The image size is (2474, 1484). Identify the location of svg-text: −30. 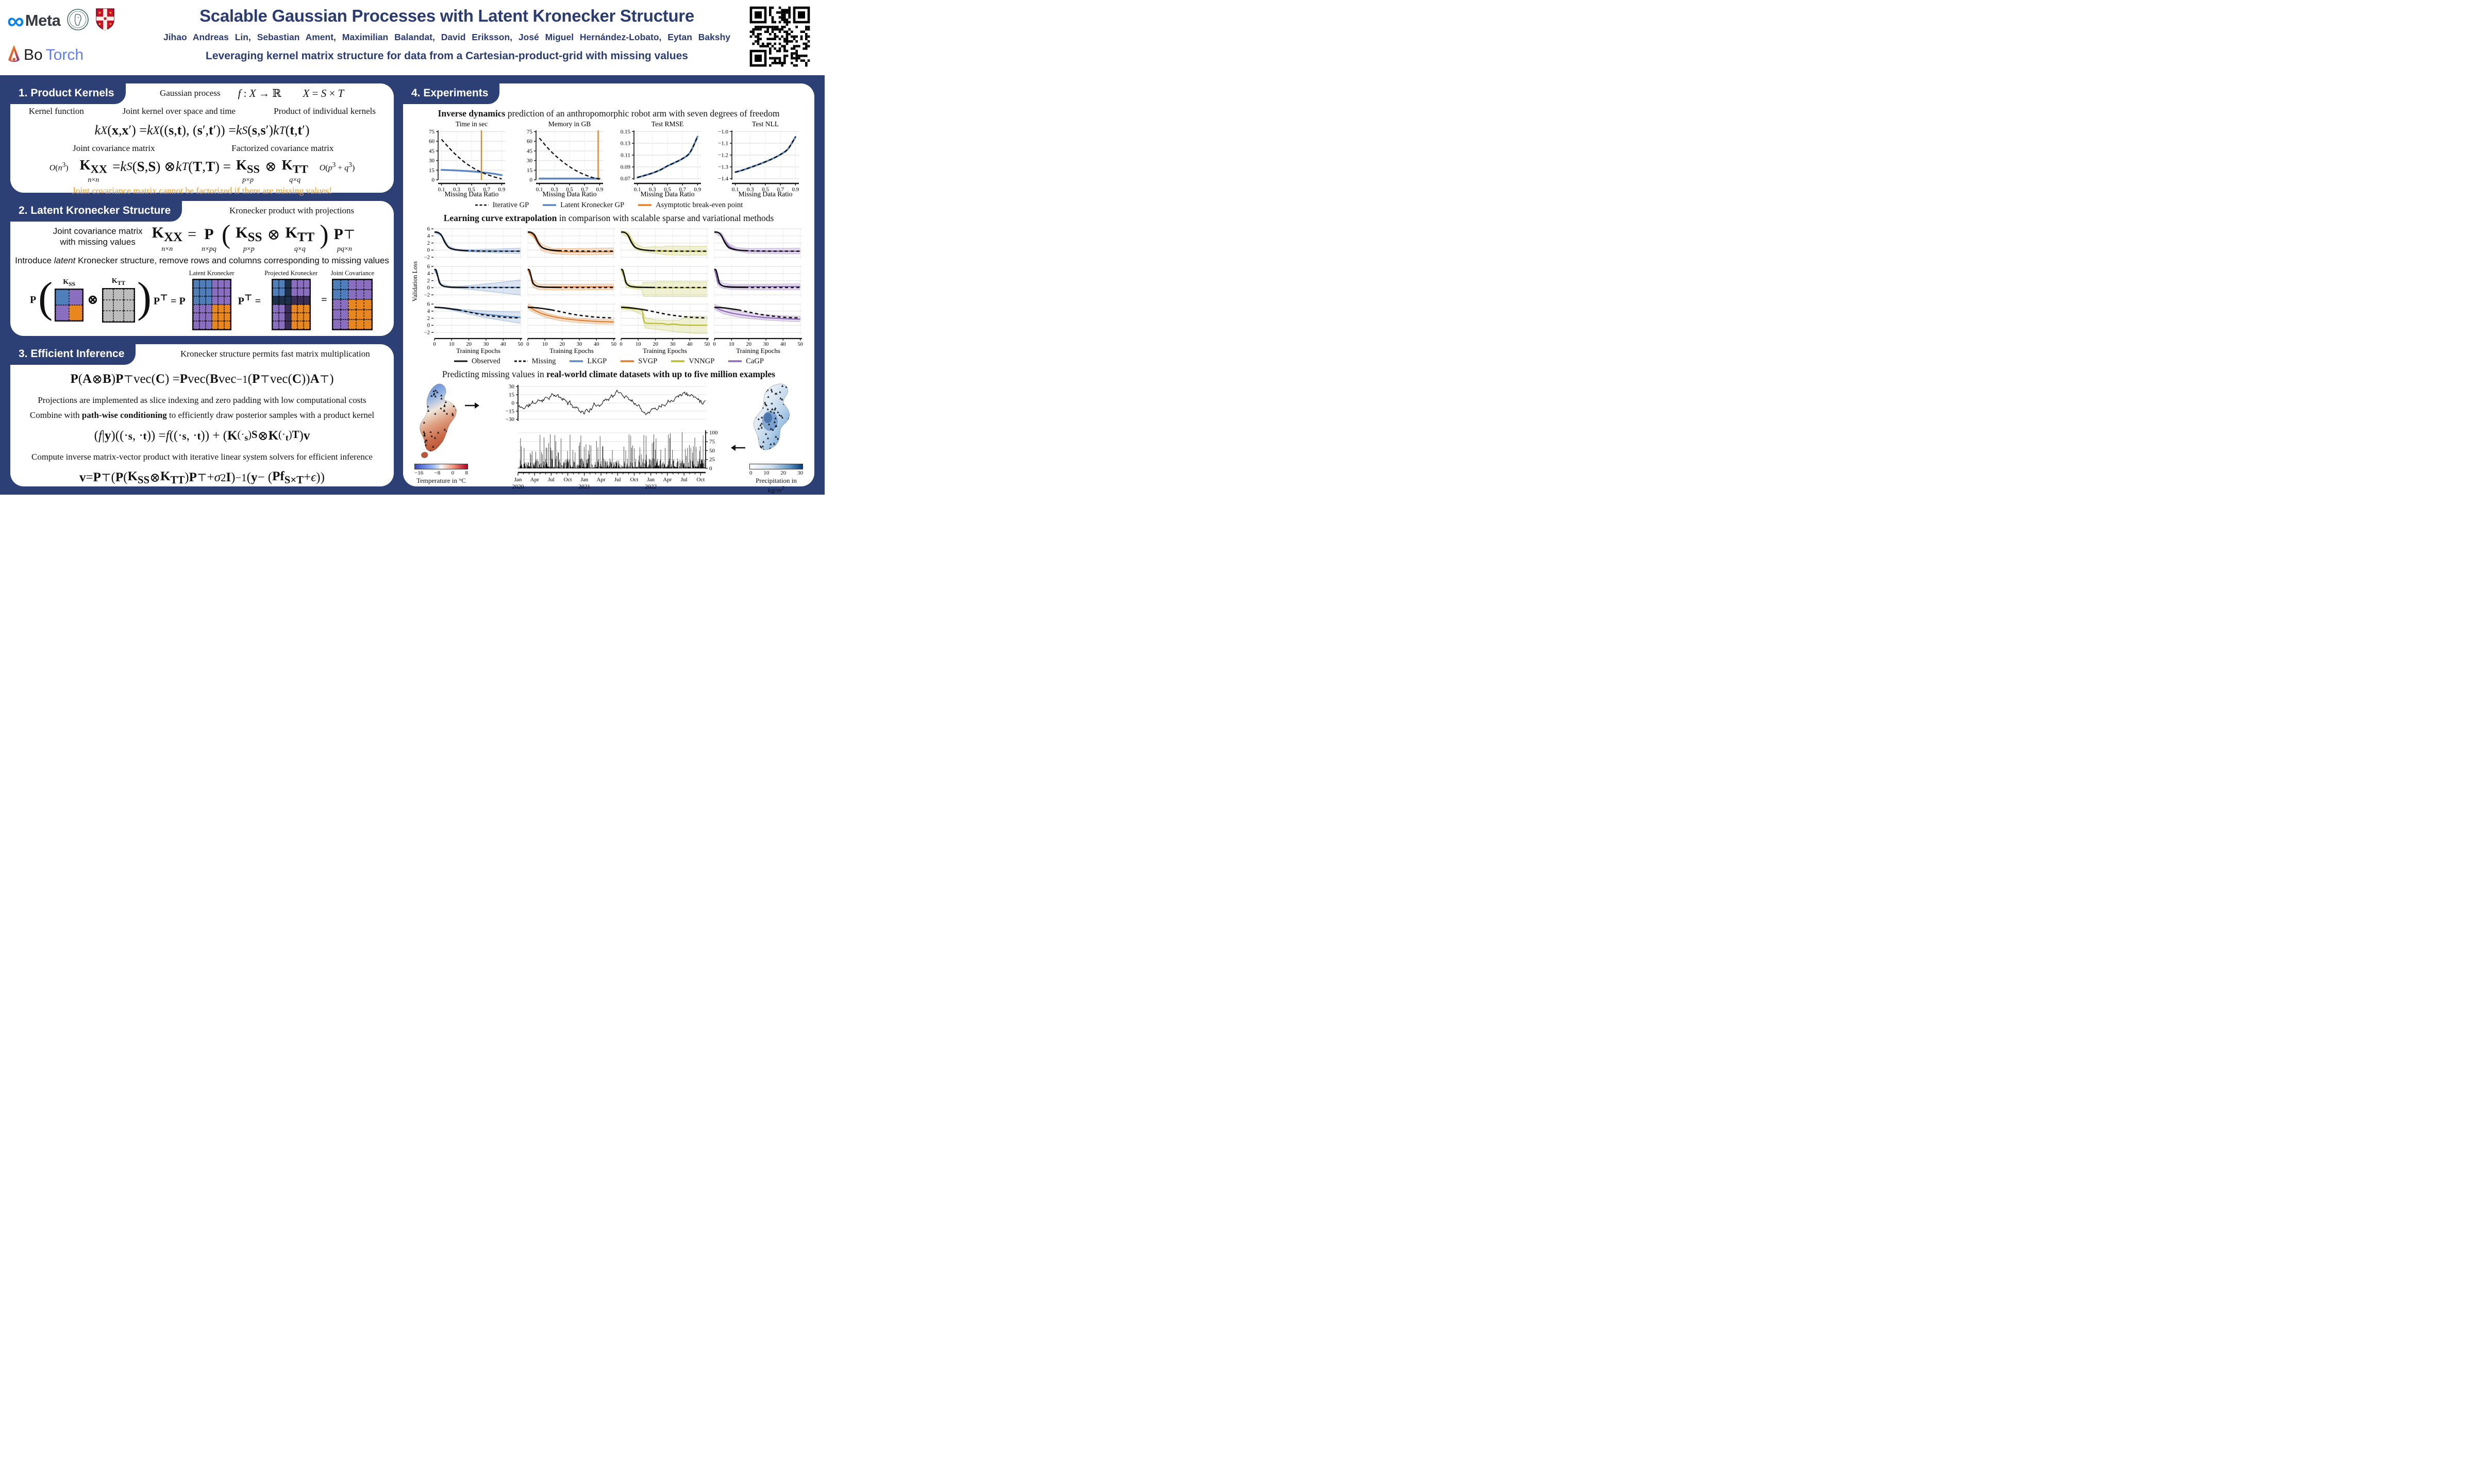
(510, 419).